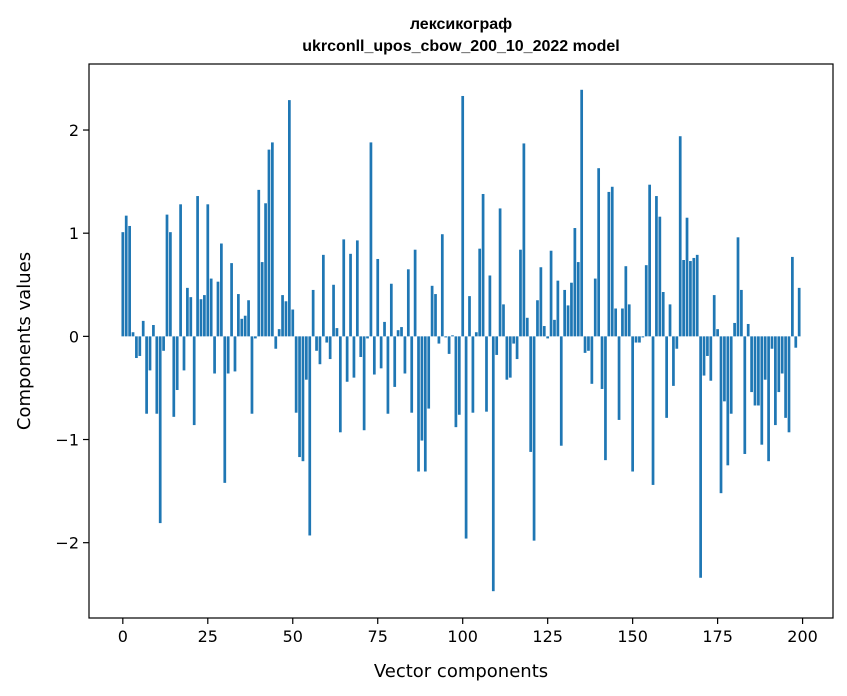  I want to click on x-tick-label: 175, so click(717, 636).